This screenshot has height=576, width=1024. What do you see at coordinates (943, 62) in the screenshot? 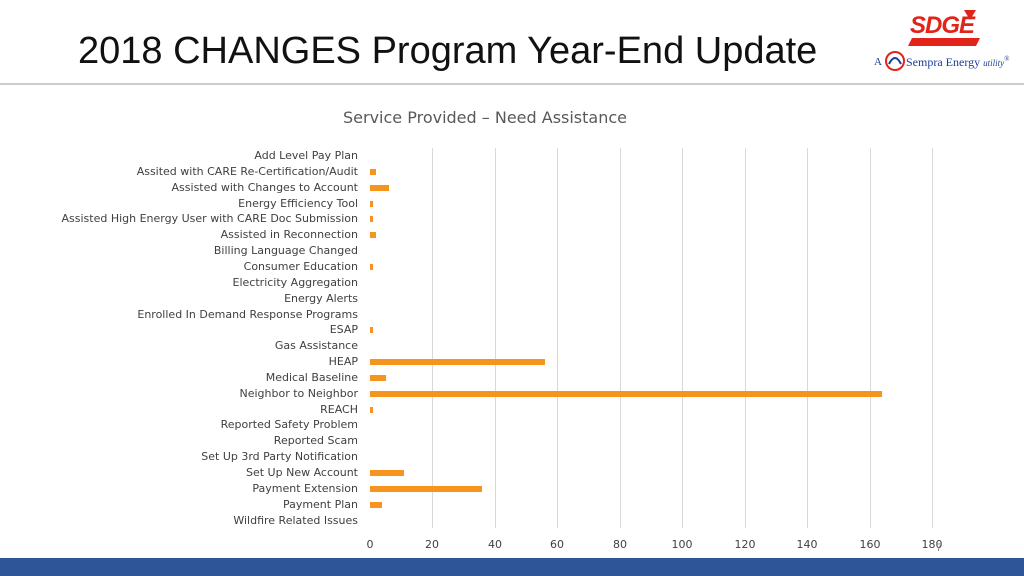
I see `sempra-name: Sempra Energy` at bounding box center [943, 62].